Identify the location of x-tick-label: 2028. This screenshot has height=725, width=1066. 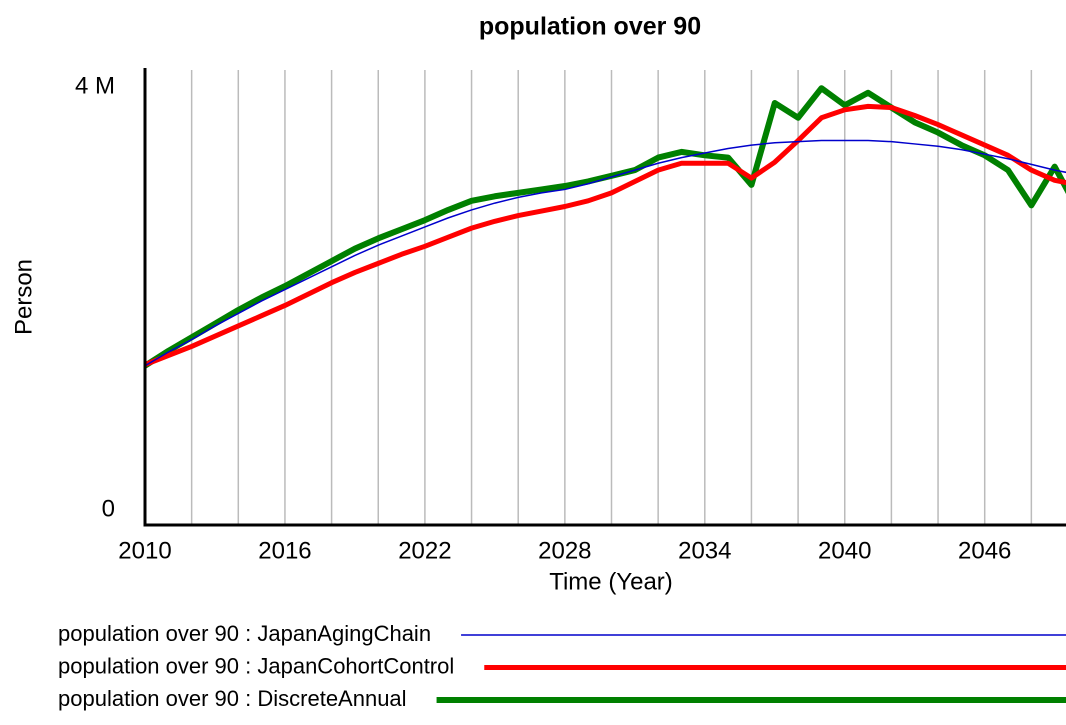
(564, 550).